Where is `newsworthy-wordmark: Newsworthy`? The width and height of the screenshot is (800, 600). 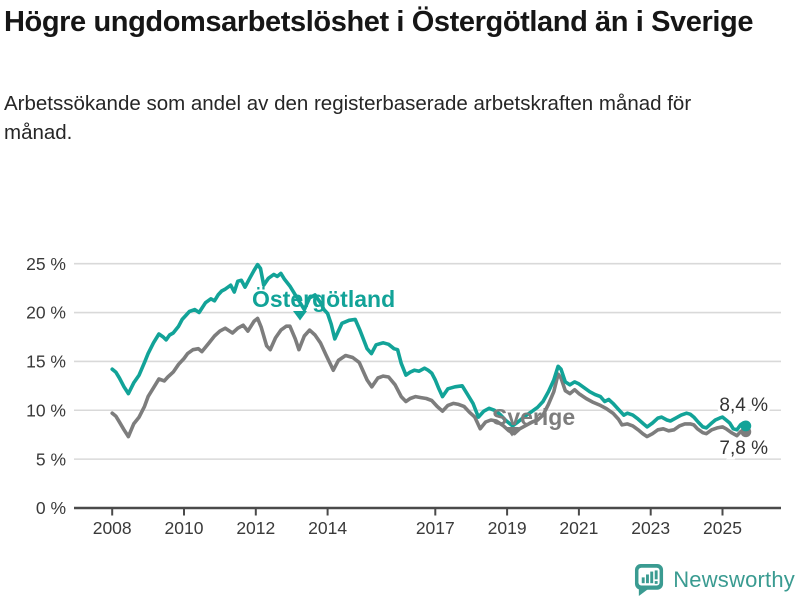
newsworthy-wordmark: Newsworthy is located at coordinates (734, 579).